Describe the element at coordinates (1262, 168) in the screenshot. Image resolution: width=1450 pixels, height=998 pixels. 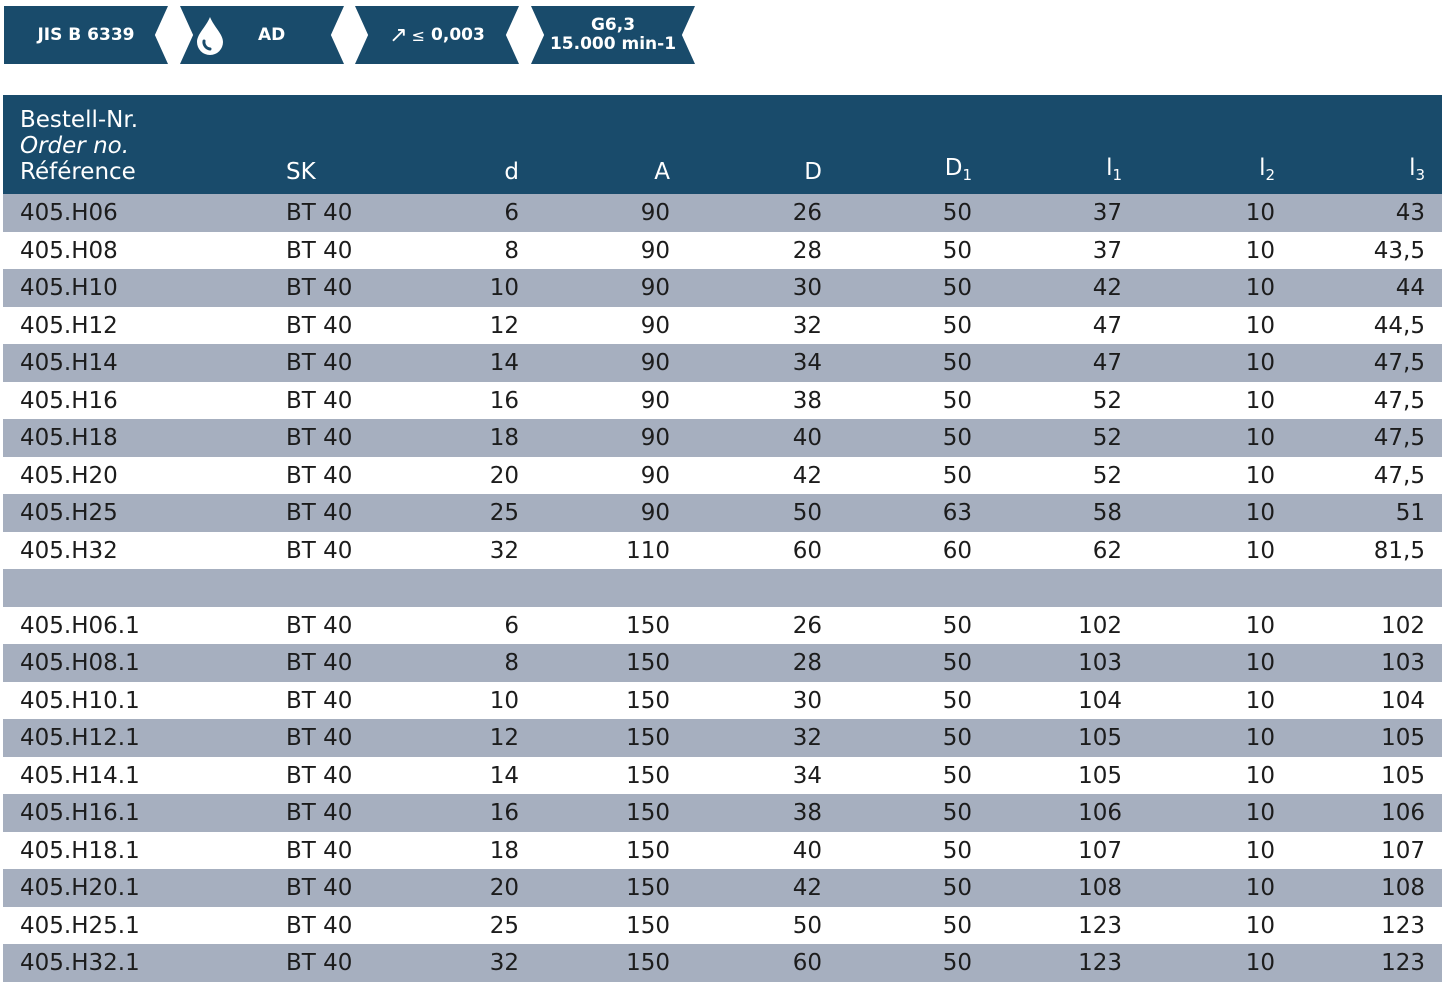
I see `header-l2-base: l` at that location.